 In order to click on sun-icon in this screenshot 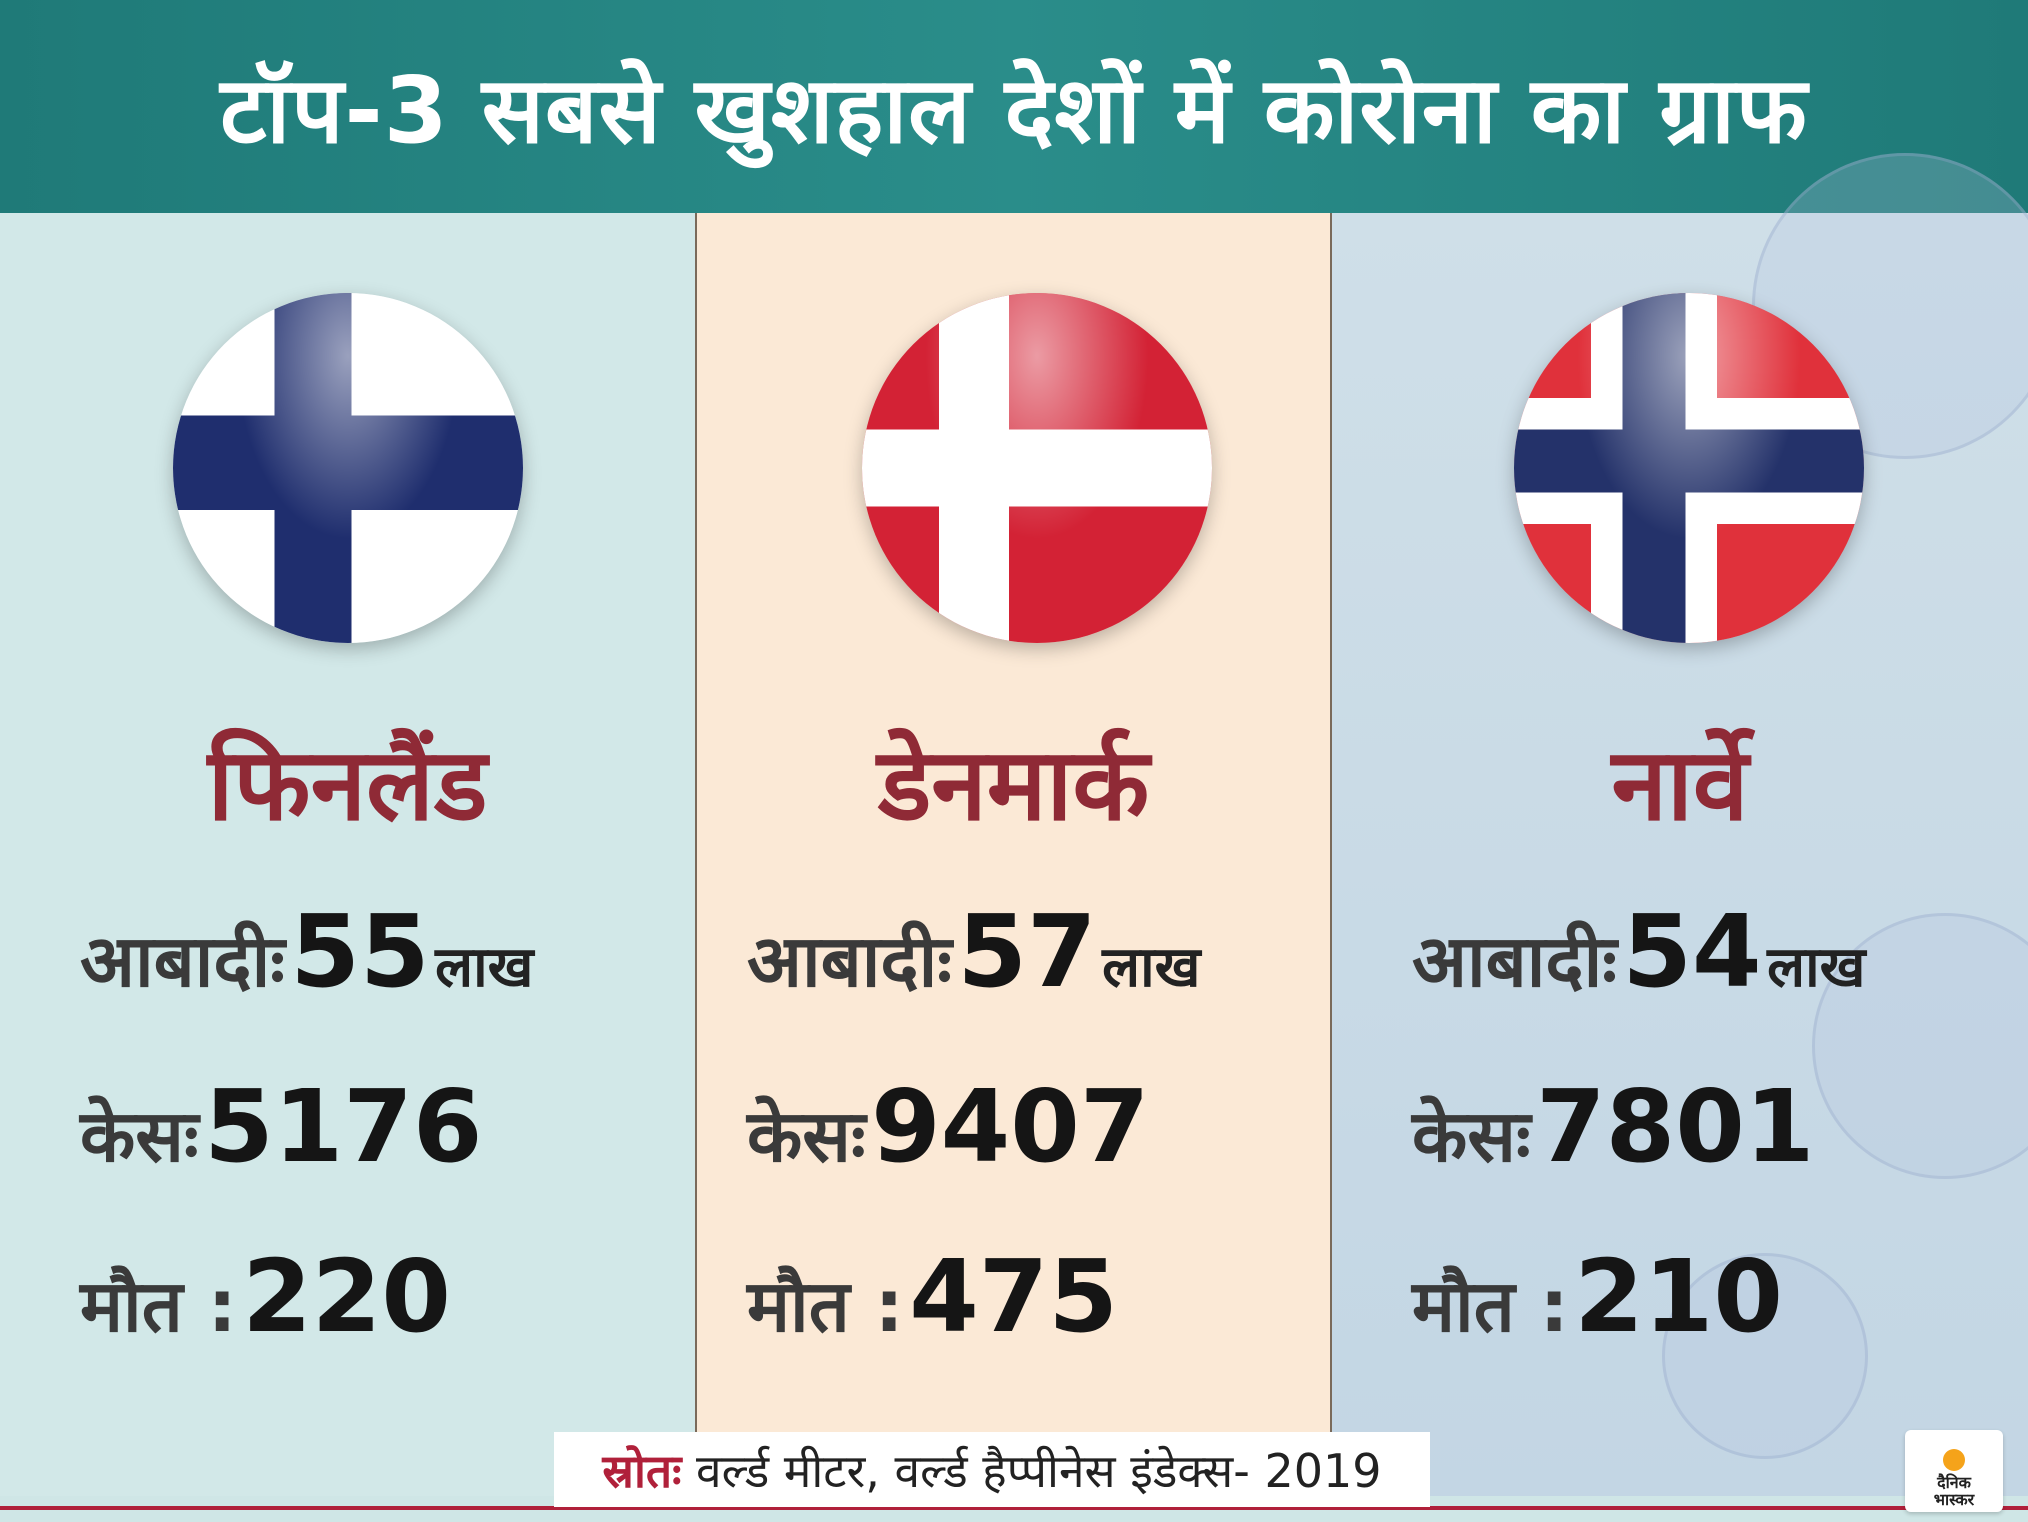, I will do `click(1954, 1460)`.